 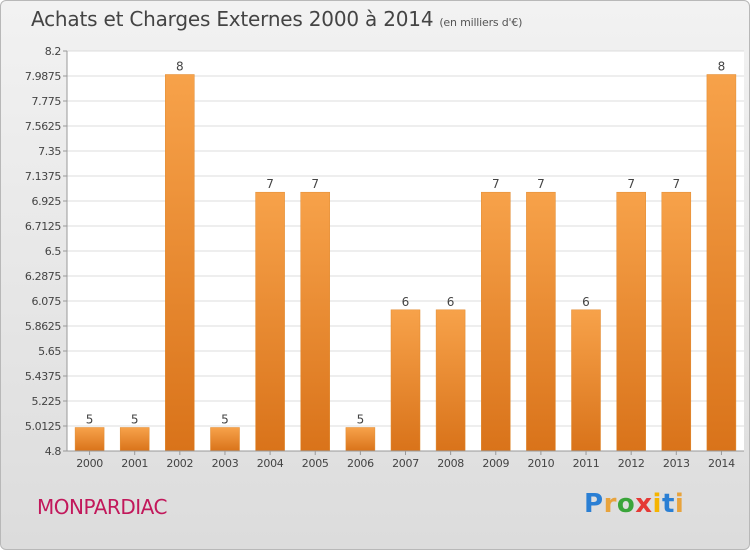 What do you see at coordinates (631, 463) in the screenshot?
I see `x-tick-label: 2012` at bounding box center [631, 463].